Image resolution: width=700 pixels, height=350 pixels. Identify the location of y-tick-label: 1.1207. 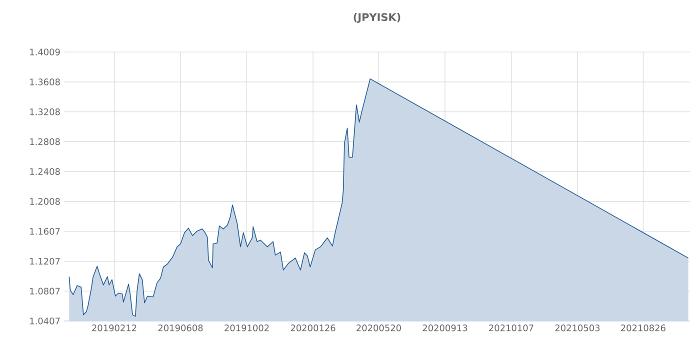
(45, 261).